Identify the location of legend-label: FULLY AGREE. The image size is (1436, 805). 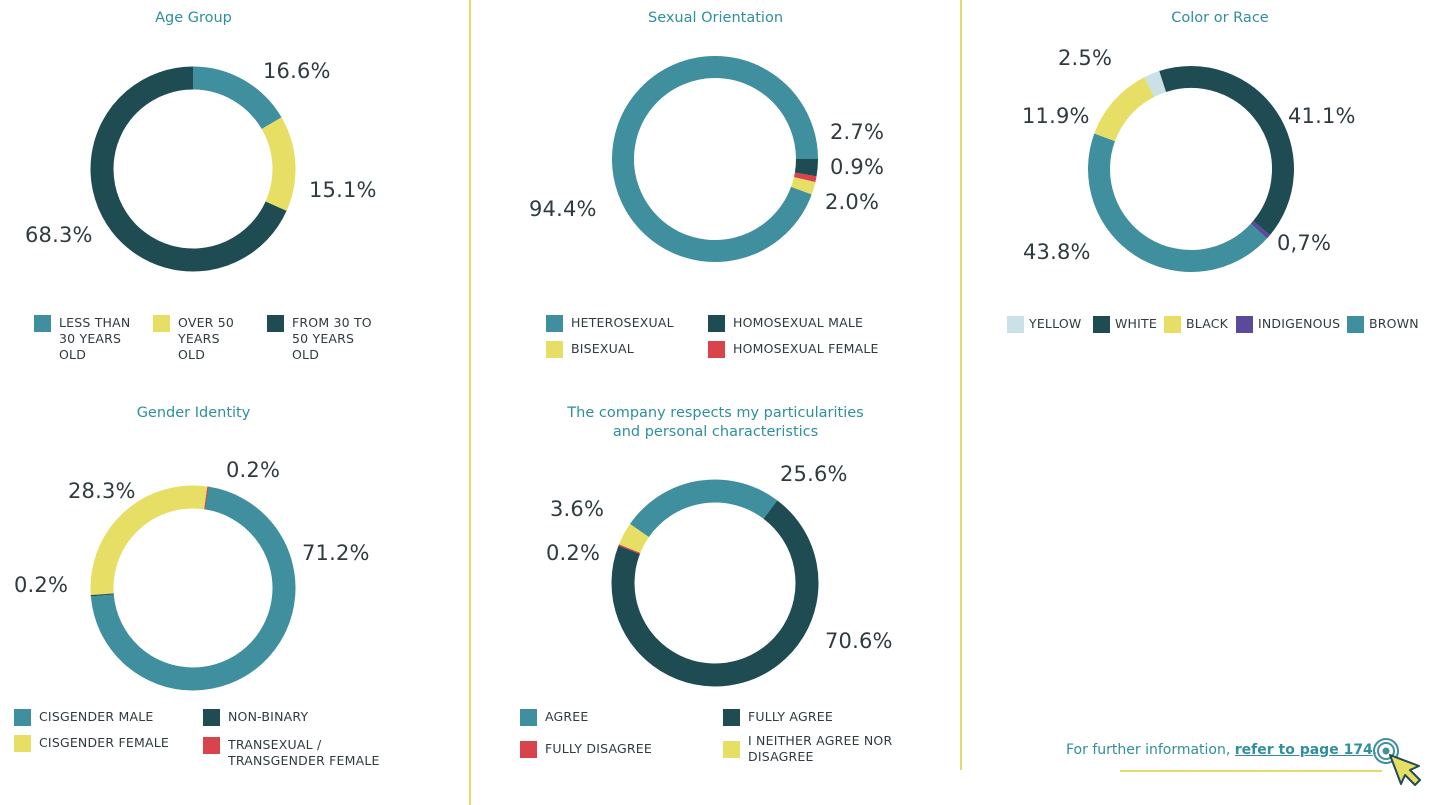
(790, 716).